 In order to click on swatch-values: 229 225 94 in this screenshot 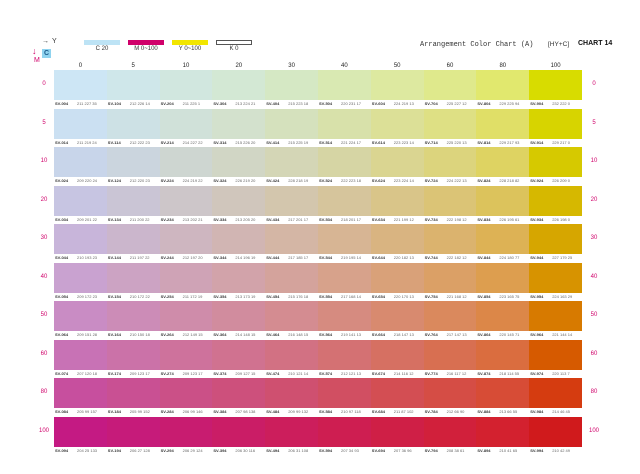, I will do `click(509, 103)`.